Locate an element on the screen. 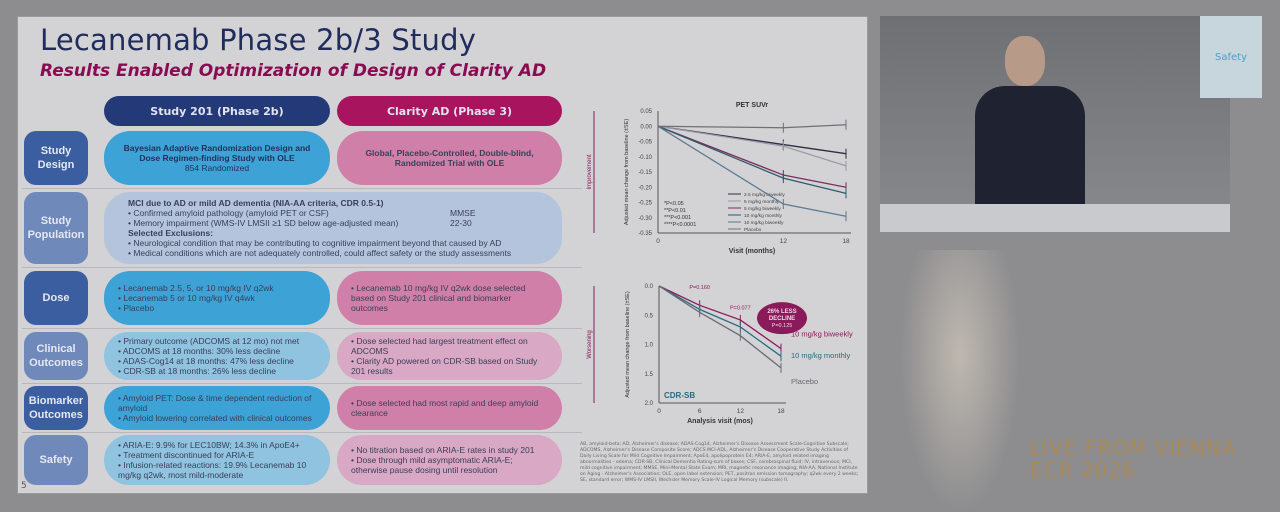 The height and width of the screenshot is (512, 1280). list-item: Lecanemab 5 or 10 mg/kg IV q4wk is located at coordinates (217, 298).